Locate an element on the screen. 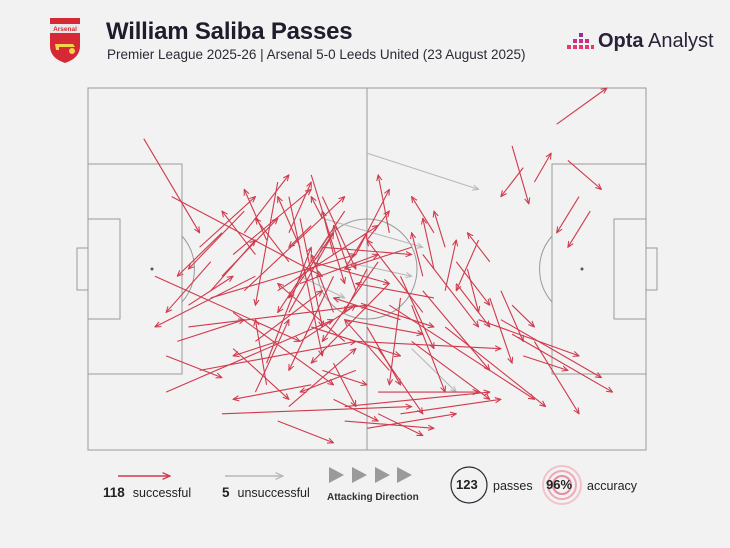  legend-successful: 118 successful is located at coordinates (147, 492).